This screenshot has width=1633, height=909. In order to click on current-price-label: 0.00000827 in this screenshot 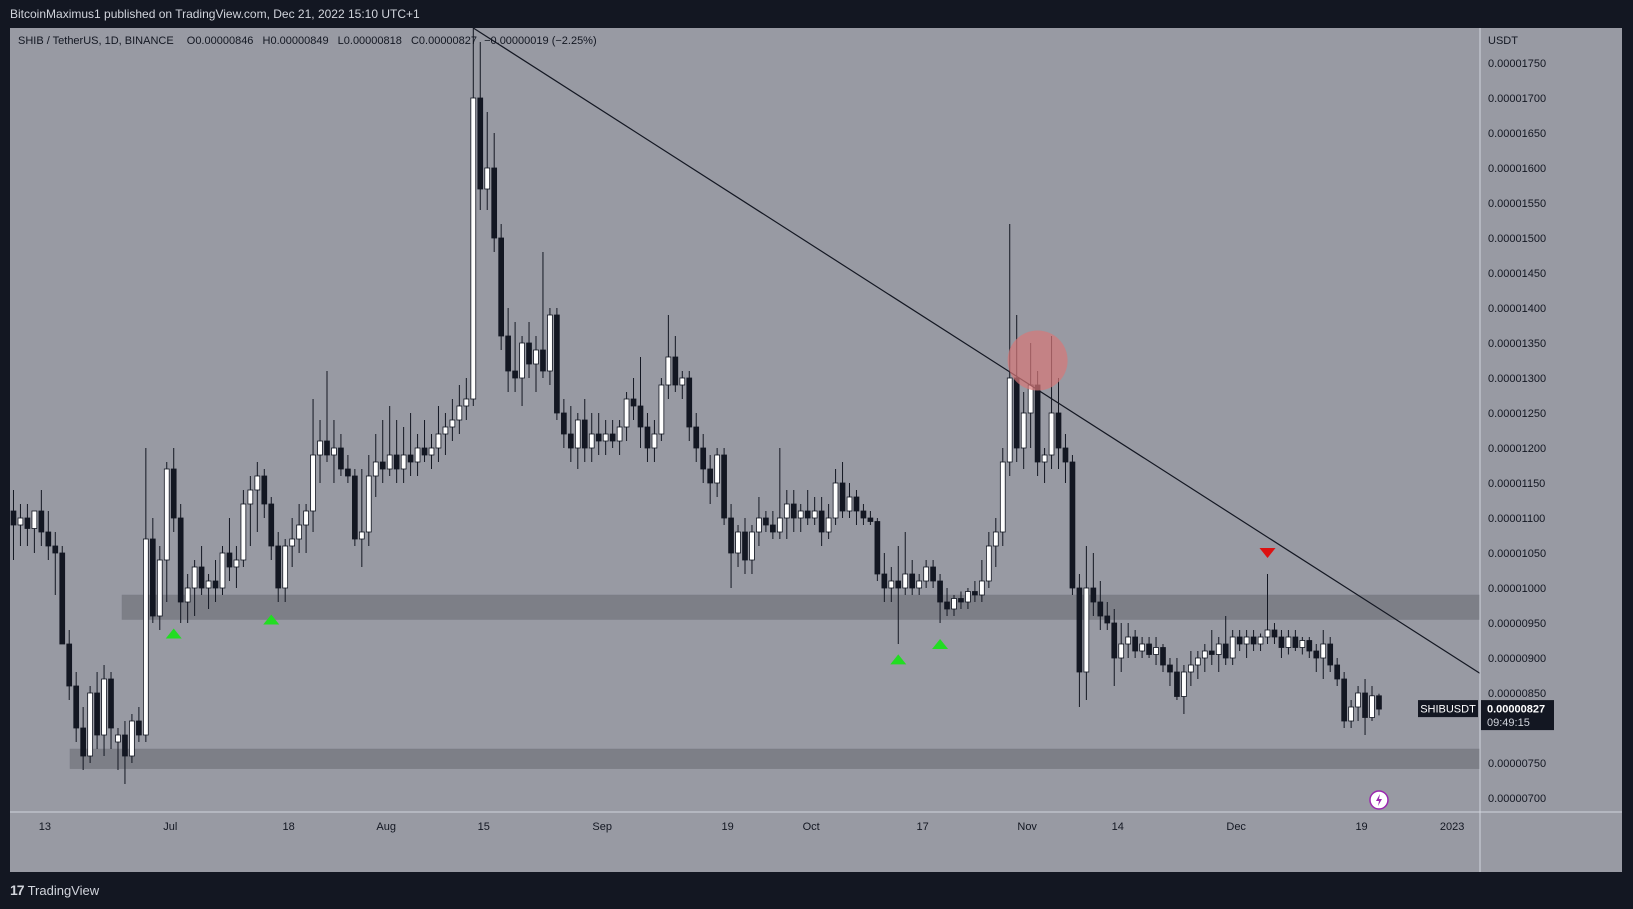, I will do `click(1516, 710)`.